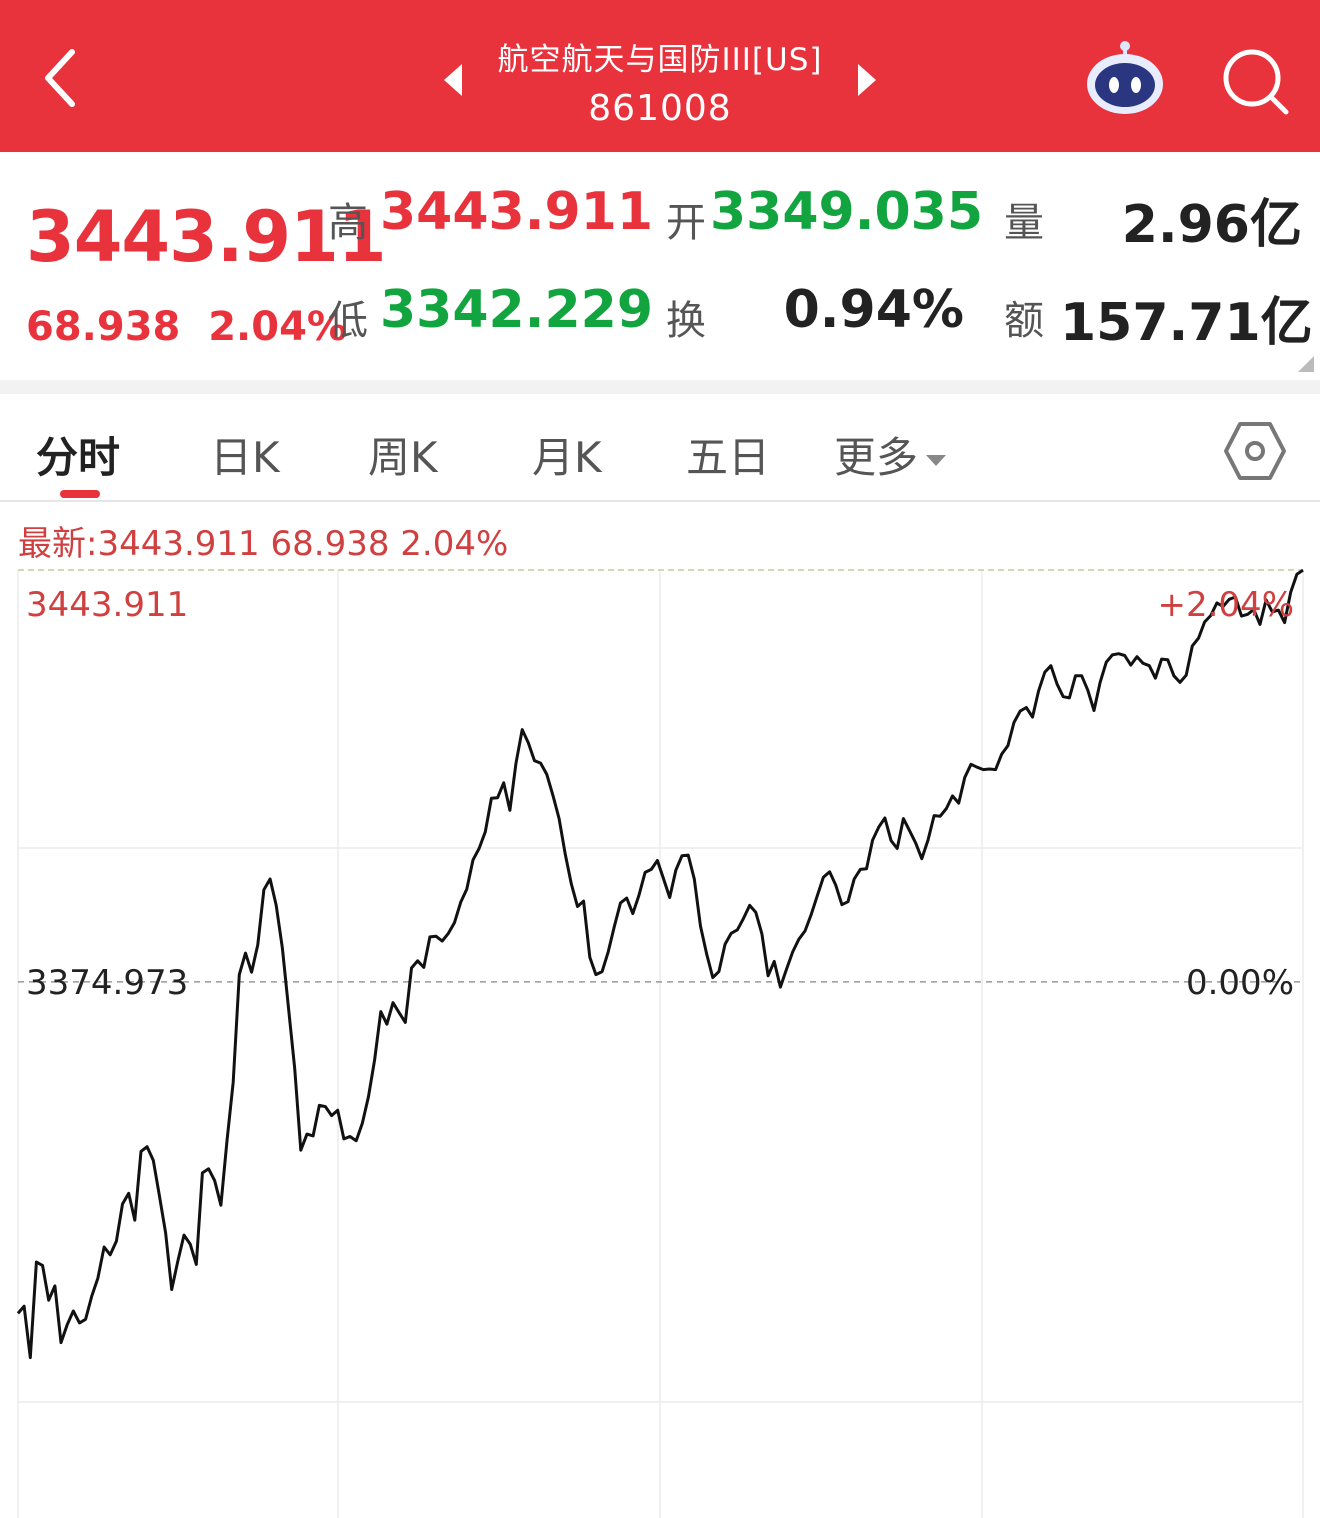  What do you see at coordinates (660, 83) in the screenshot?
I see `stock-title: 航空航天与国防III[US] 861008` at bounding box center [660, 83].